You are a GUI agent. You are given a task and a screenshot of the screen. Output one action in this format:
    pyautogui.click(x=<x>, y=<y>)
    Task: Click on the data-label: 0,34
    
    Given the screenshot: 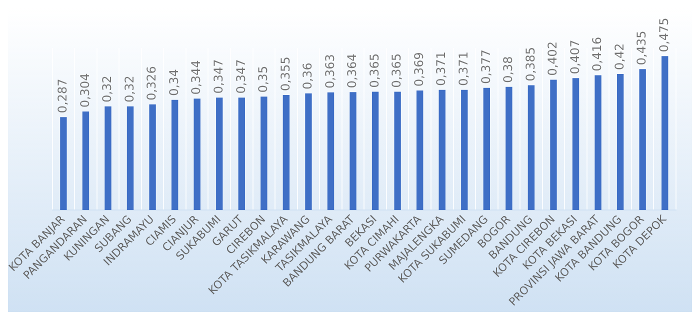 What is the action you would take?
    pyautogui.click(x=173, y=82)
    